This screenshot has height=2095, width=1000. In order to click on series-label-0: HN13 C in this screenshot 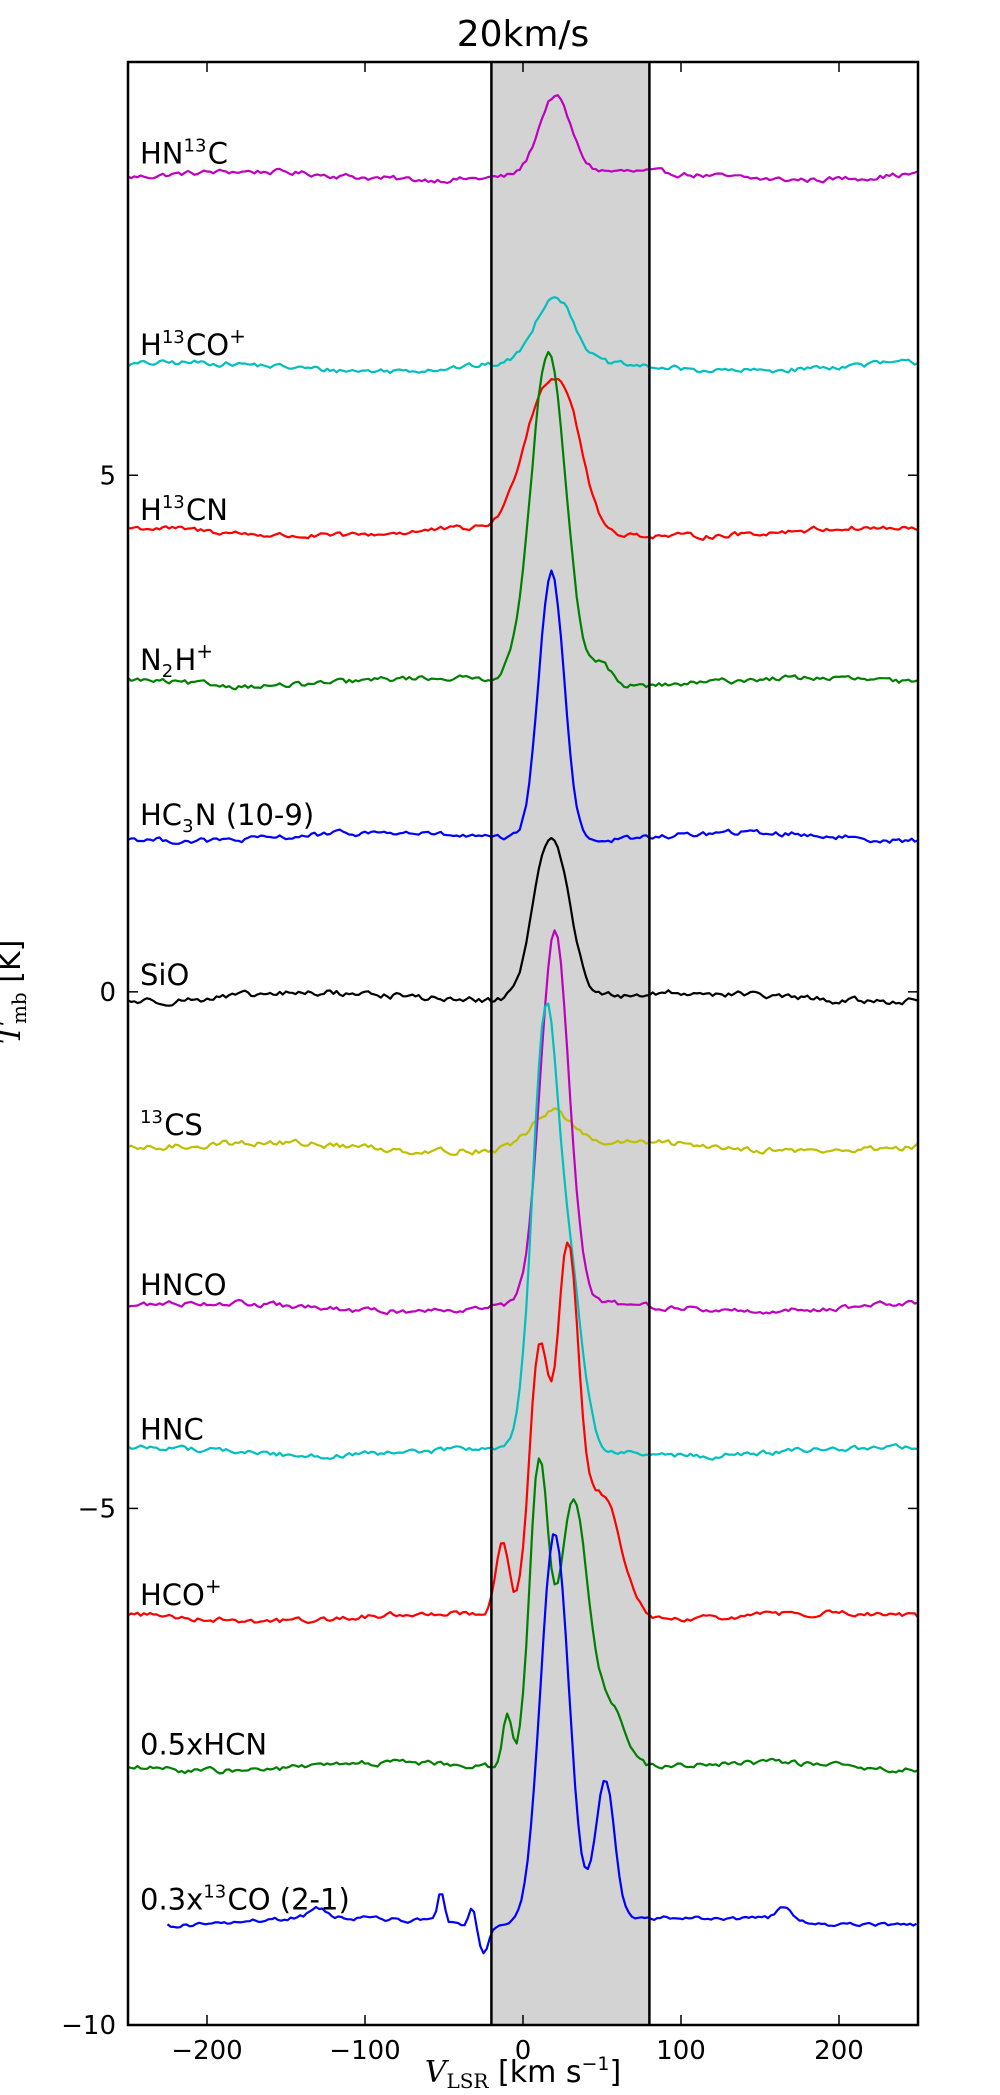, I will do `click(184, 153)`.